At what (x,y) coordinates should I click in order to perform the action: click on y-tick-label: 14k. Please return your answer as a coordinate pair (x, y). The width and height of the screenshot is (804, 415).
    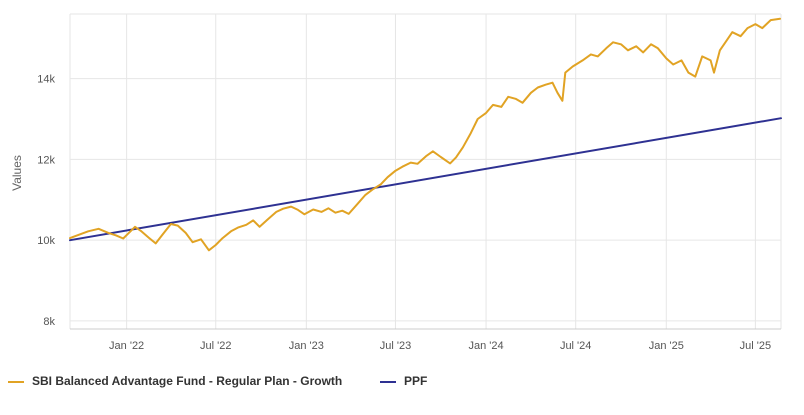
    Looking at the image, I should click on (46, 80).